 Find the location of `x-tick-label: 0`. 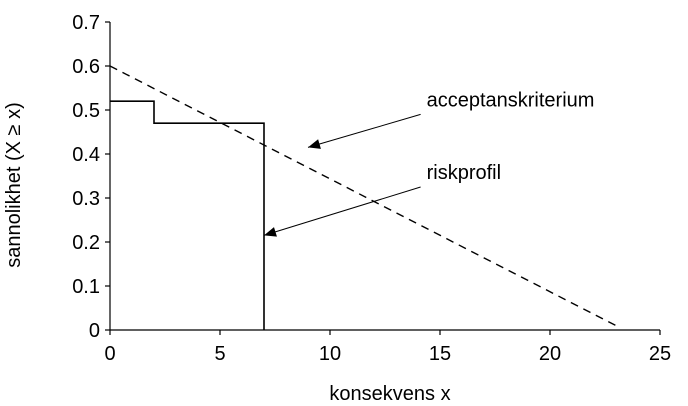

x-tick-label: 0 is located at coordinates (109, 354).